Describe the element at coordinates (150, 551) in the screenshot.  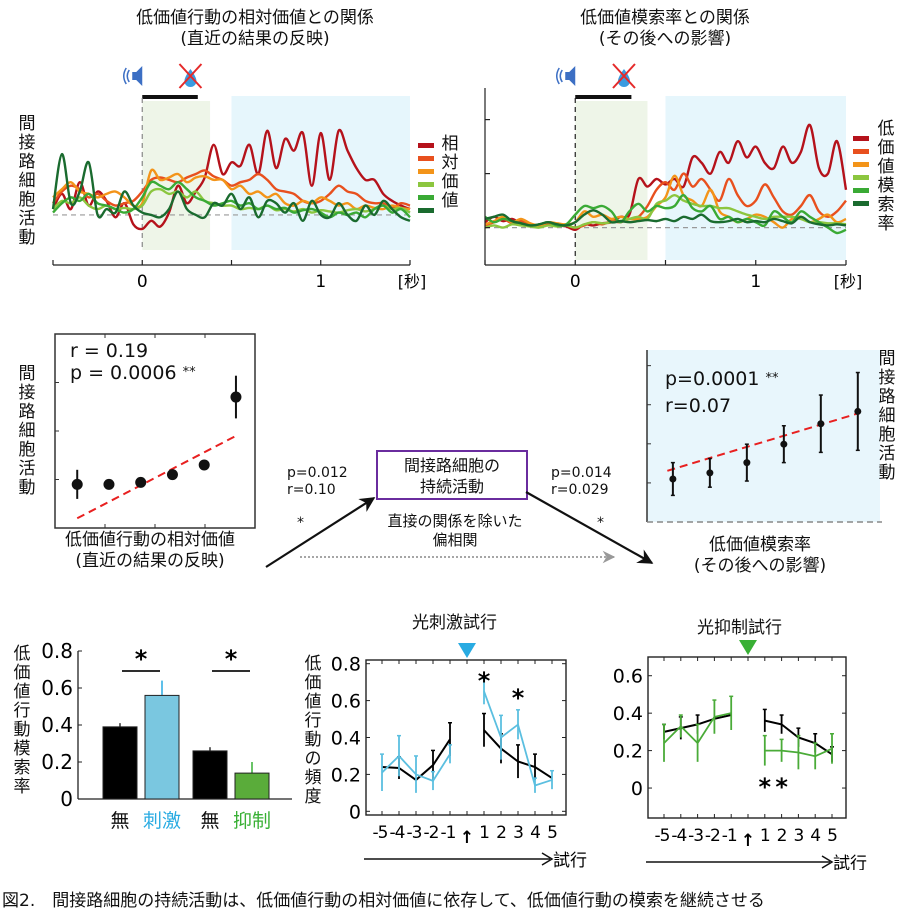
I see `mid-left-xlabel: 低価値行動の相対価値 (直近の結果の反映)` at that location.